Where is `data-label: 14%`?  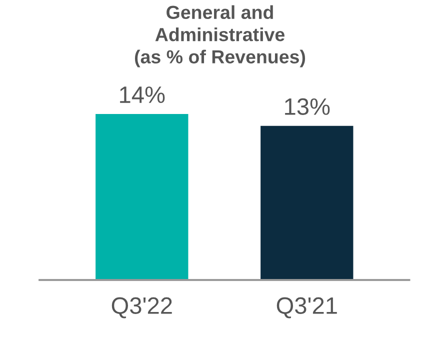 data-label: 14% is located at coordinates (142, 95).